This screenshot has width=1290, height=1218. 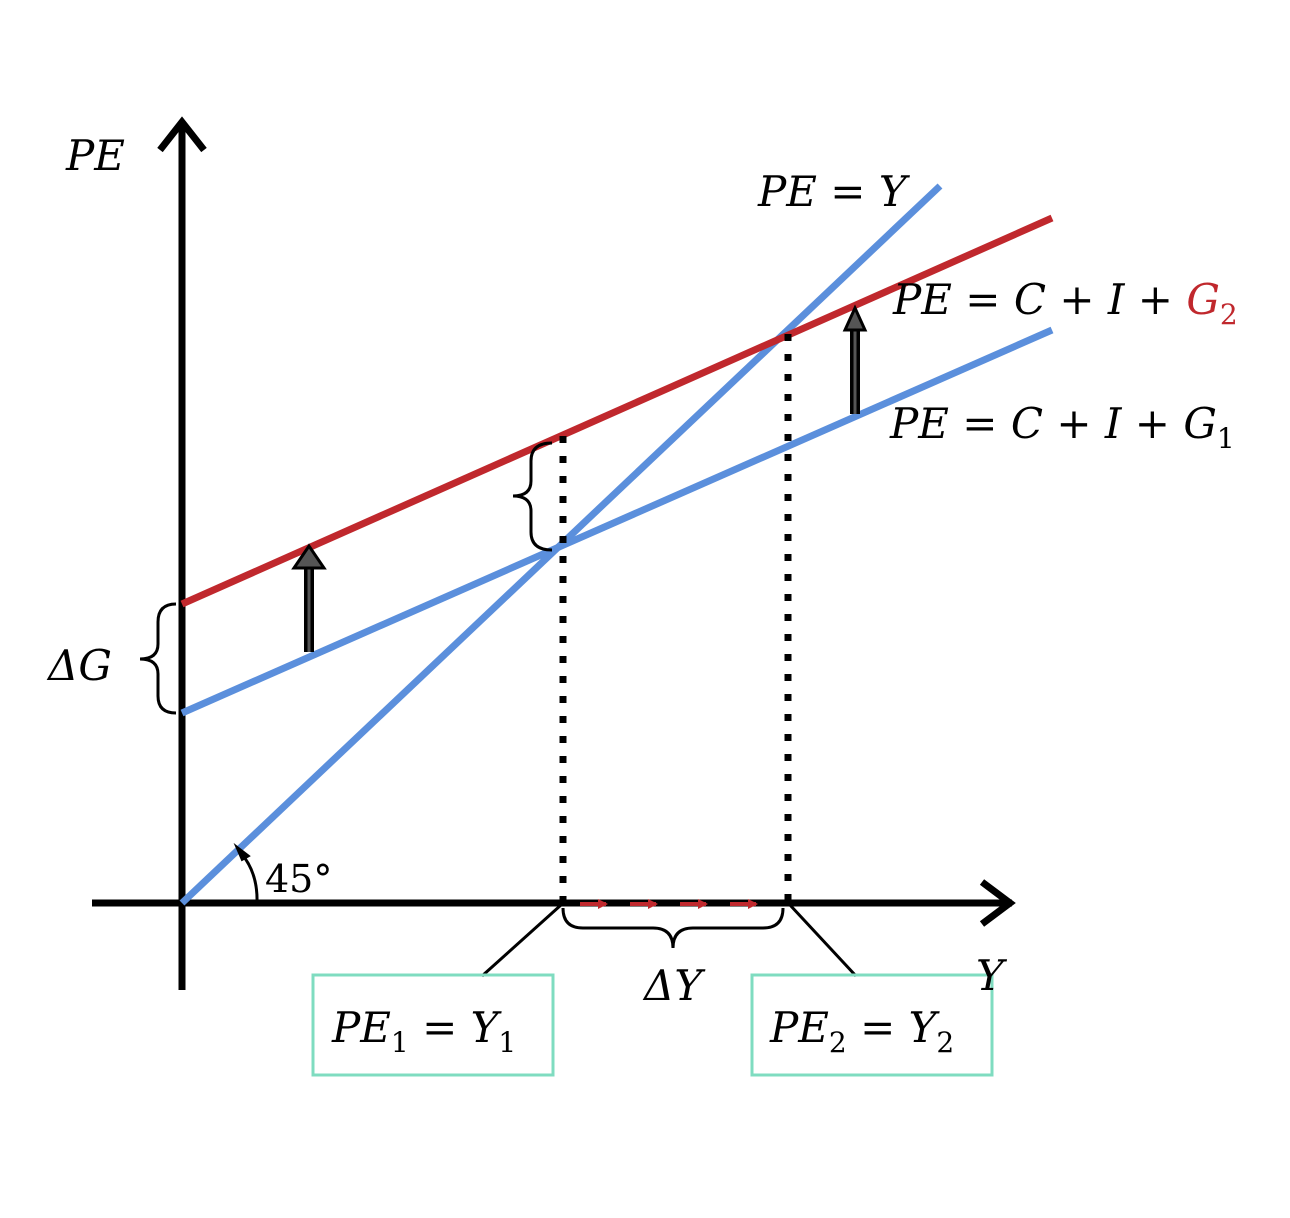 What do you see at coordinates (521, 940) in the screenshot?
I see `connector-y1` at bounding box center [521, 940].